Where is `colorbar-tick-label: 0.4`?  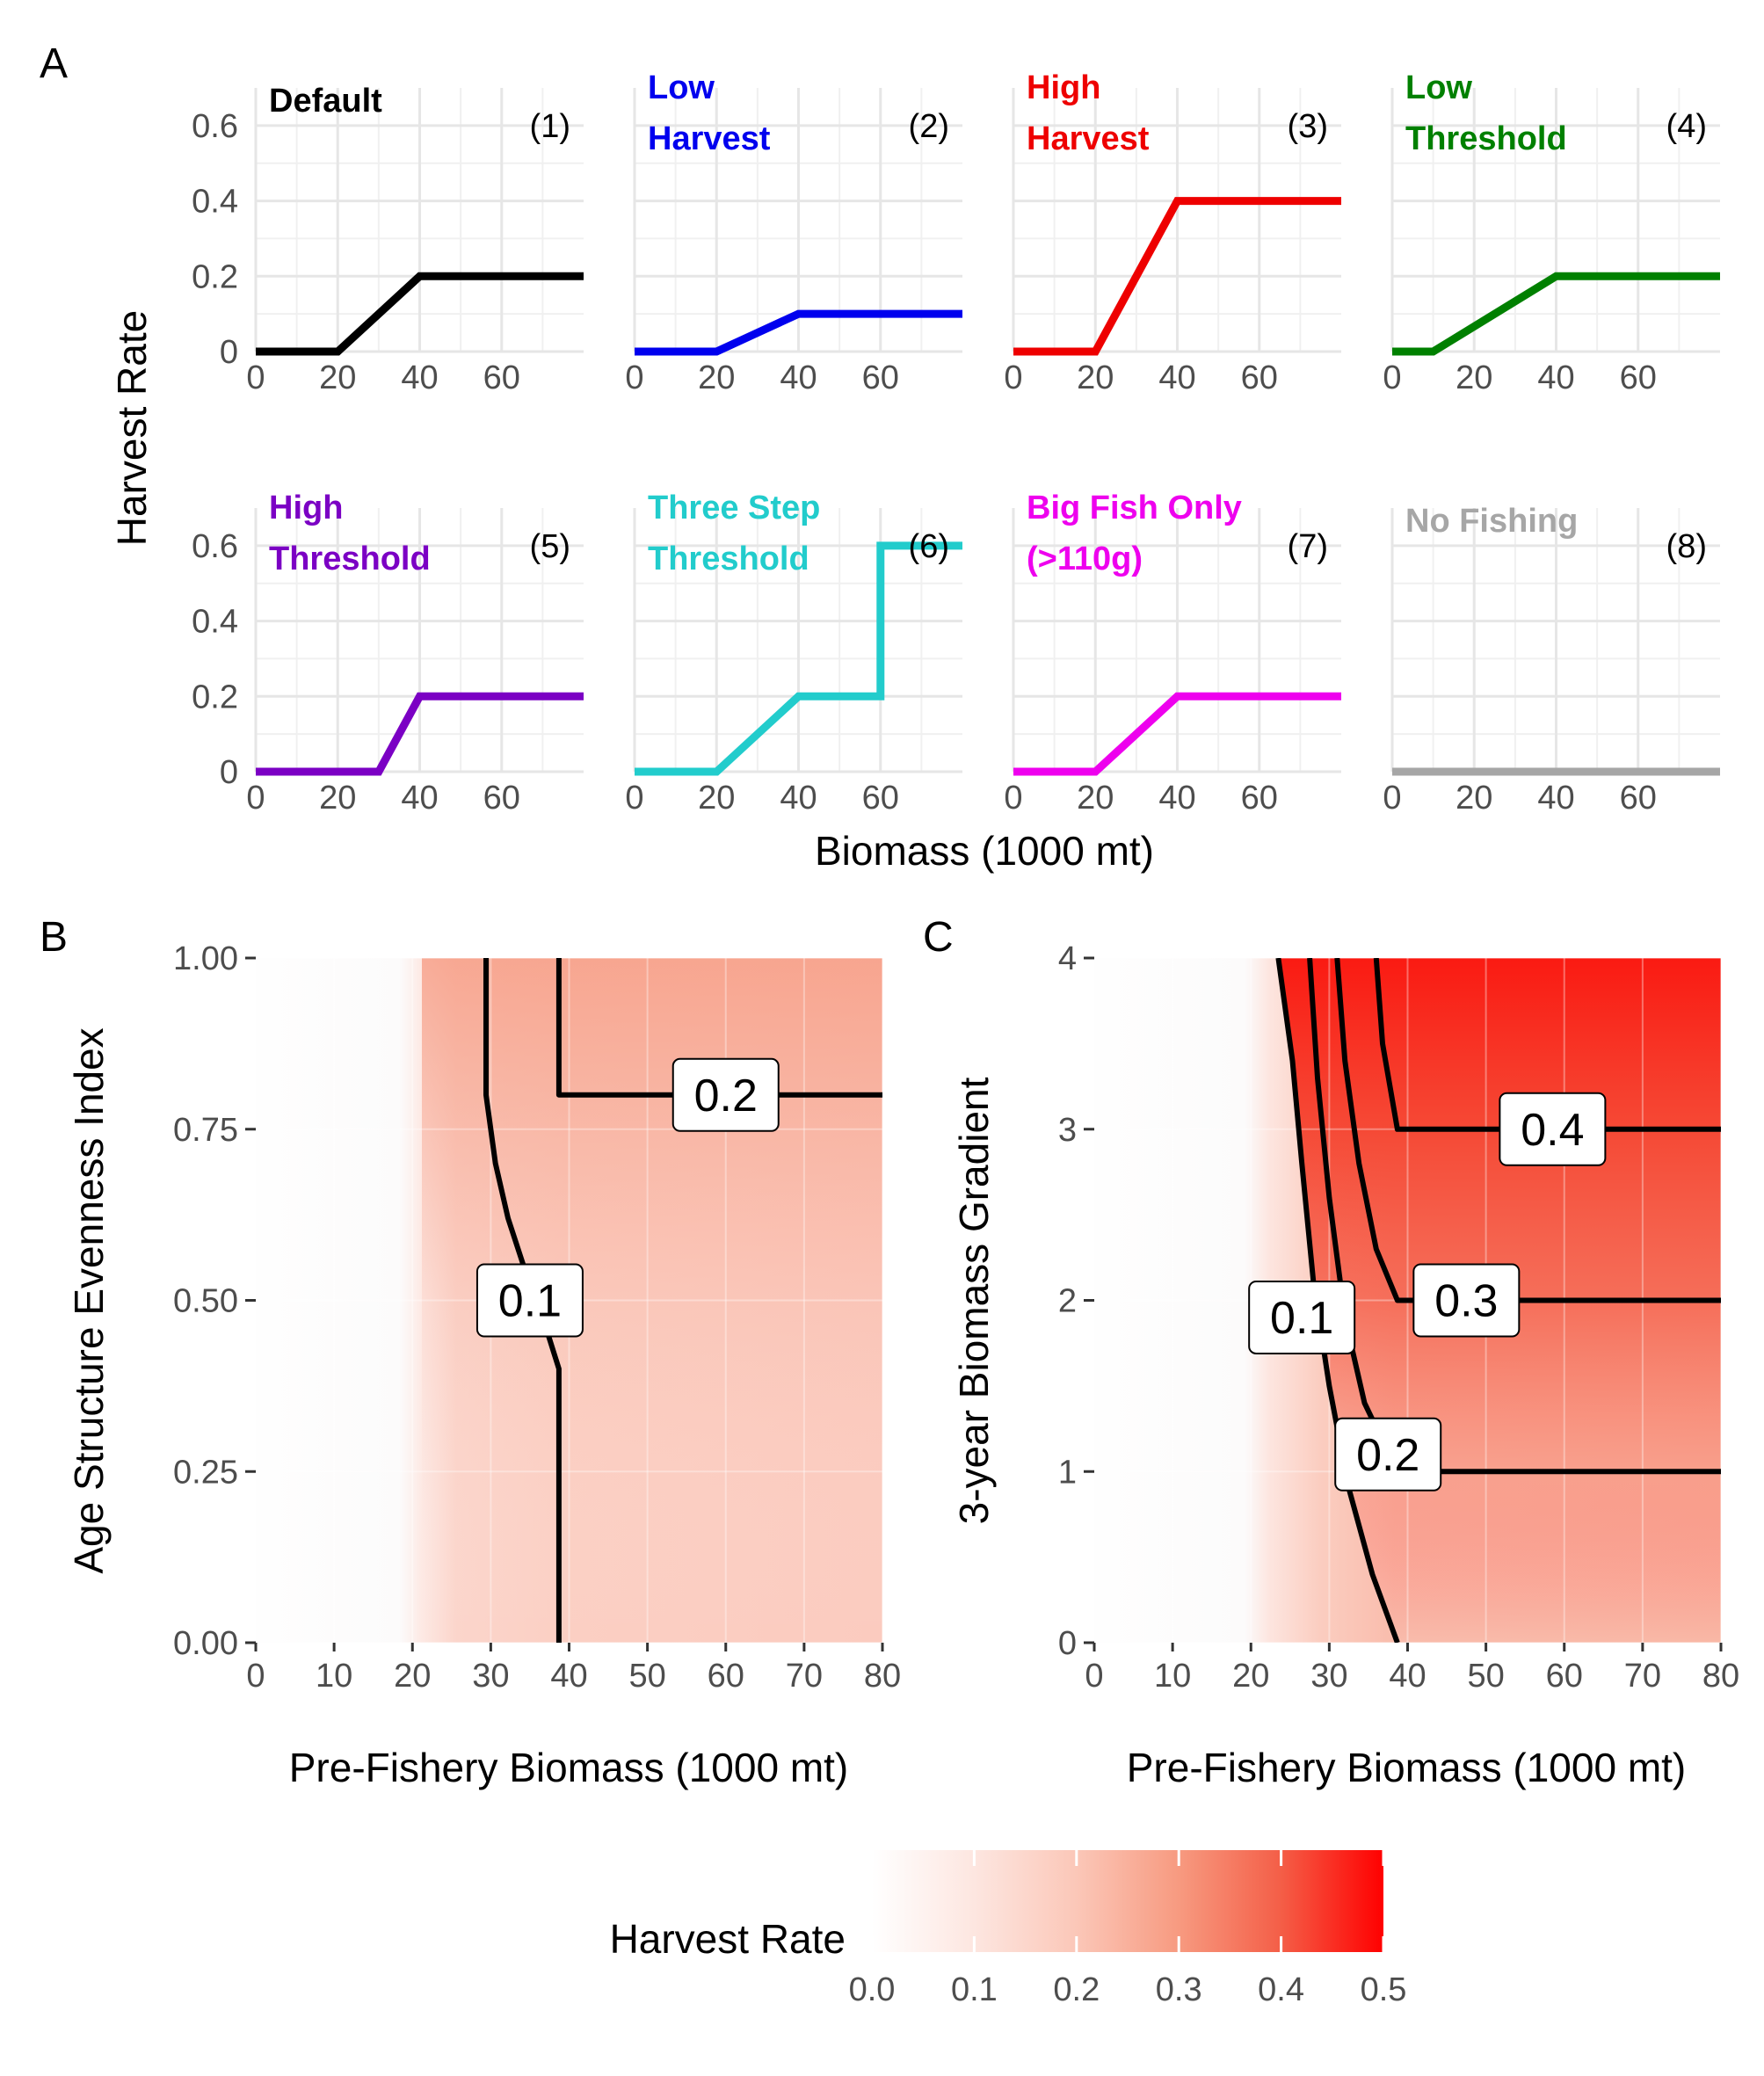
colorbar-tick-label: 0.4 is located at coordinates (1281, 1990).